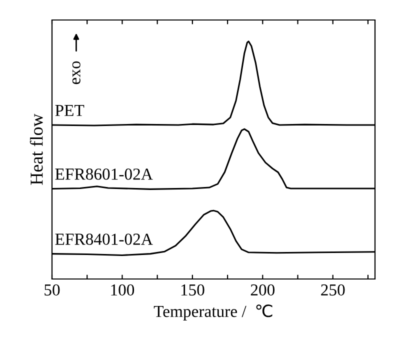  What do you see at coordinates (104, 239) in the screenshot?
I see `series-label: EFR8401-02A` at bounding box center [104, 239].